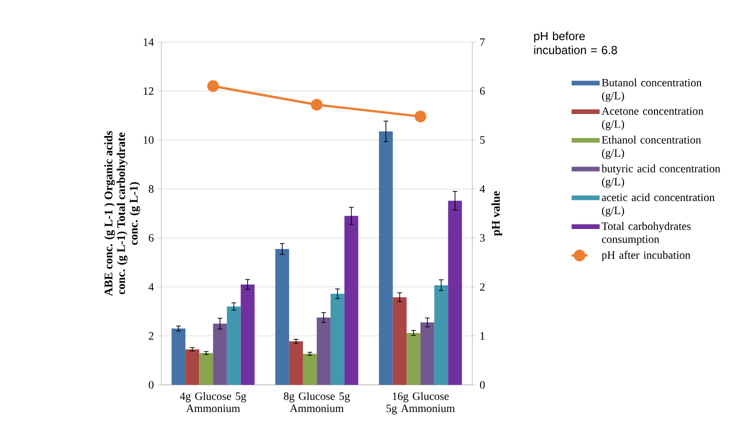 This screenshot has height=423, width=746. I want to click on y2-tick-label: 2, so click(482, 287).